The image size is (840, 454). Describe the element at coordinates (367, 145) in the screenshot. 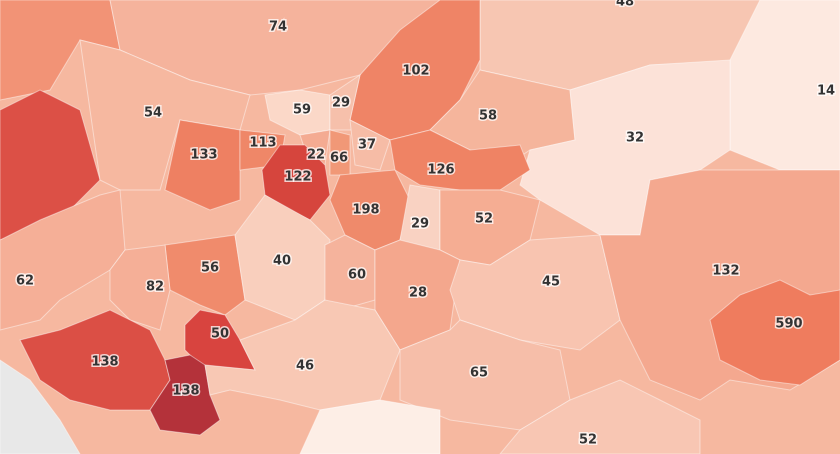

I see `region-label: 37` at that location.